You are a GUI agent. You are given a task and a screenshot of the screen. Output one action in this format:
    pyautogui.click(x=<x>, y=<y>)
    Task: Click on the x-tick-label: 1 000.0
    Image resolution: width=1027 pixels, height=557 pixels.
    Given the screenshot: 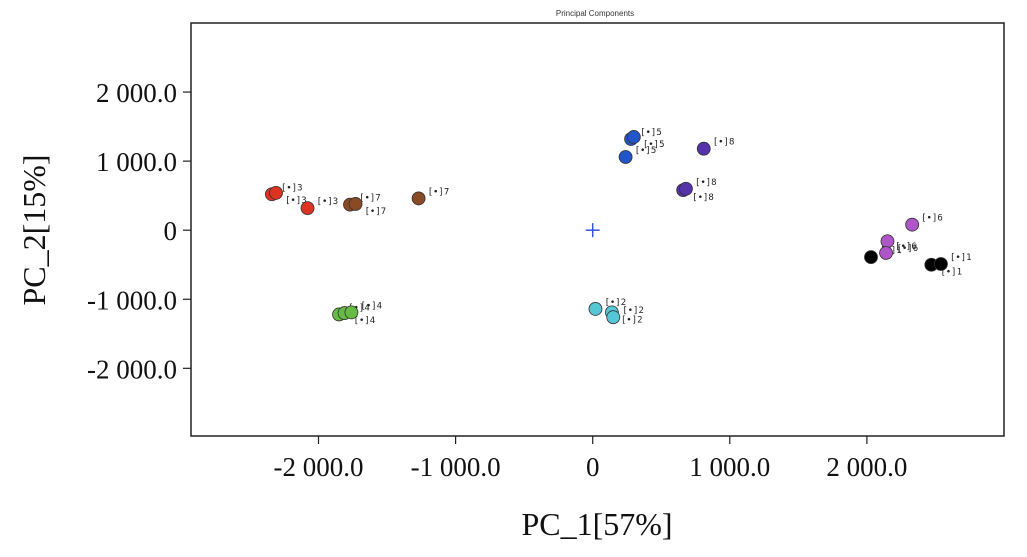 What is the action you would take?
    pyautogui.click(x=729, y=467)
    